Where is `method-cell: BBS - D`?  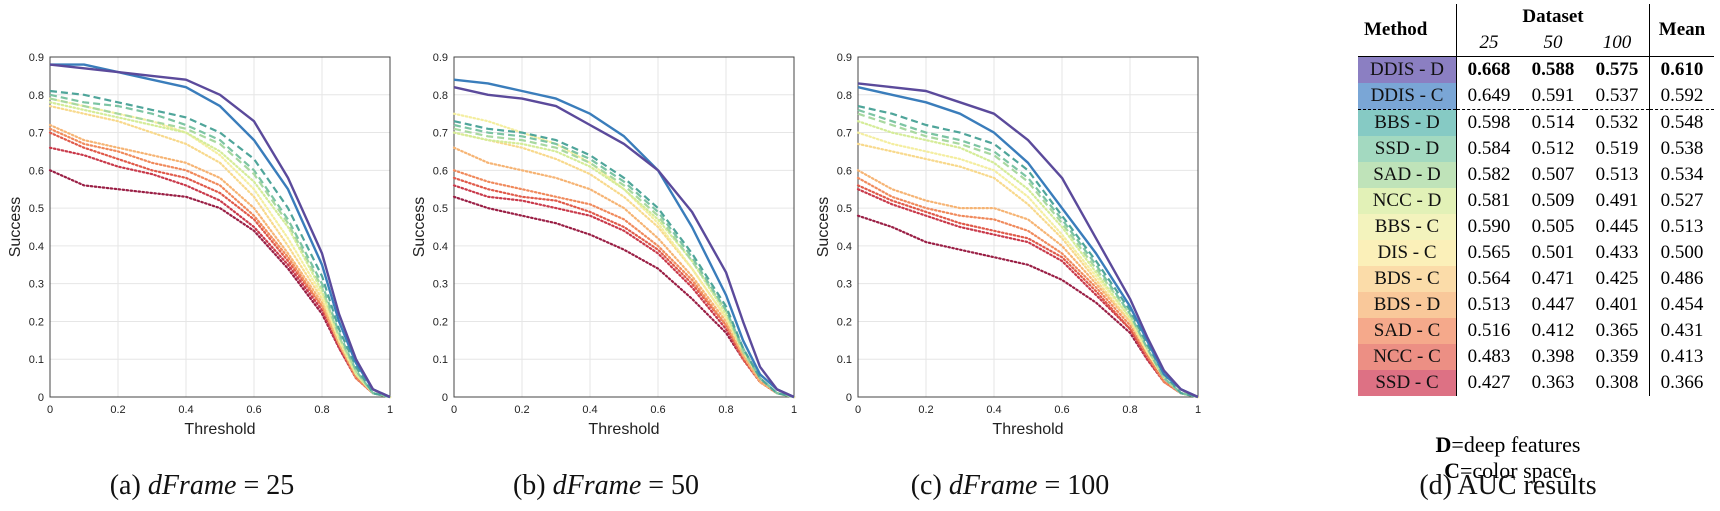 method-cell: BBS - D is located at coordinates (1407, 122).